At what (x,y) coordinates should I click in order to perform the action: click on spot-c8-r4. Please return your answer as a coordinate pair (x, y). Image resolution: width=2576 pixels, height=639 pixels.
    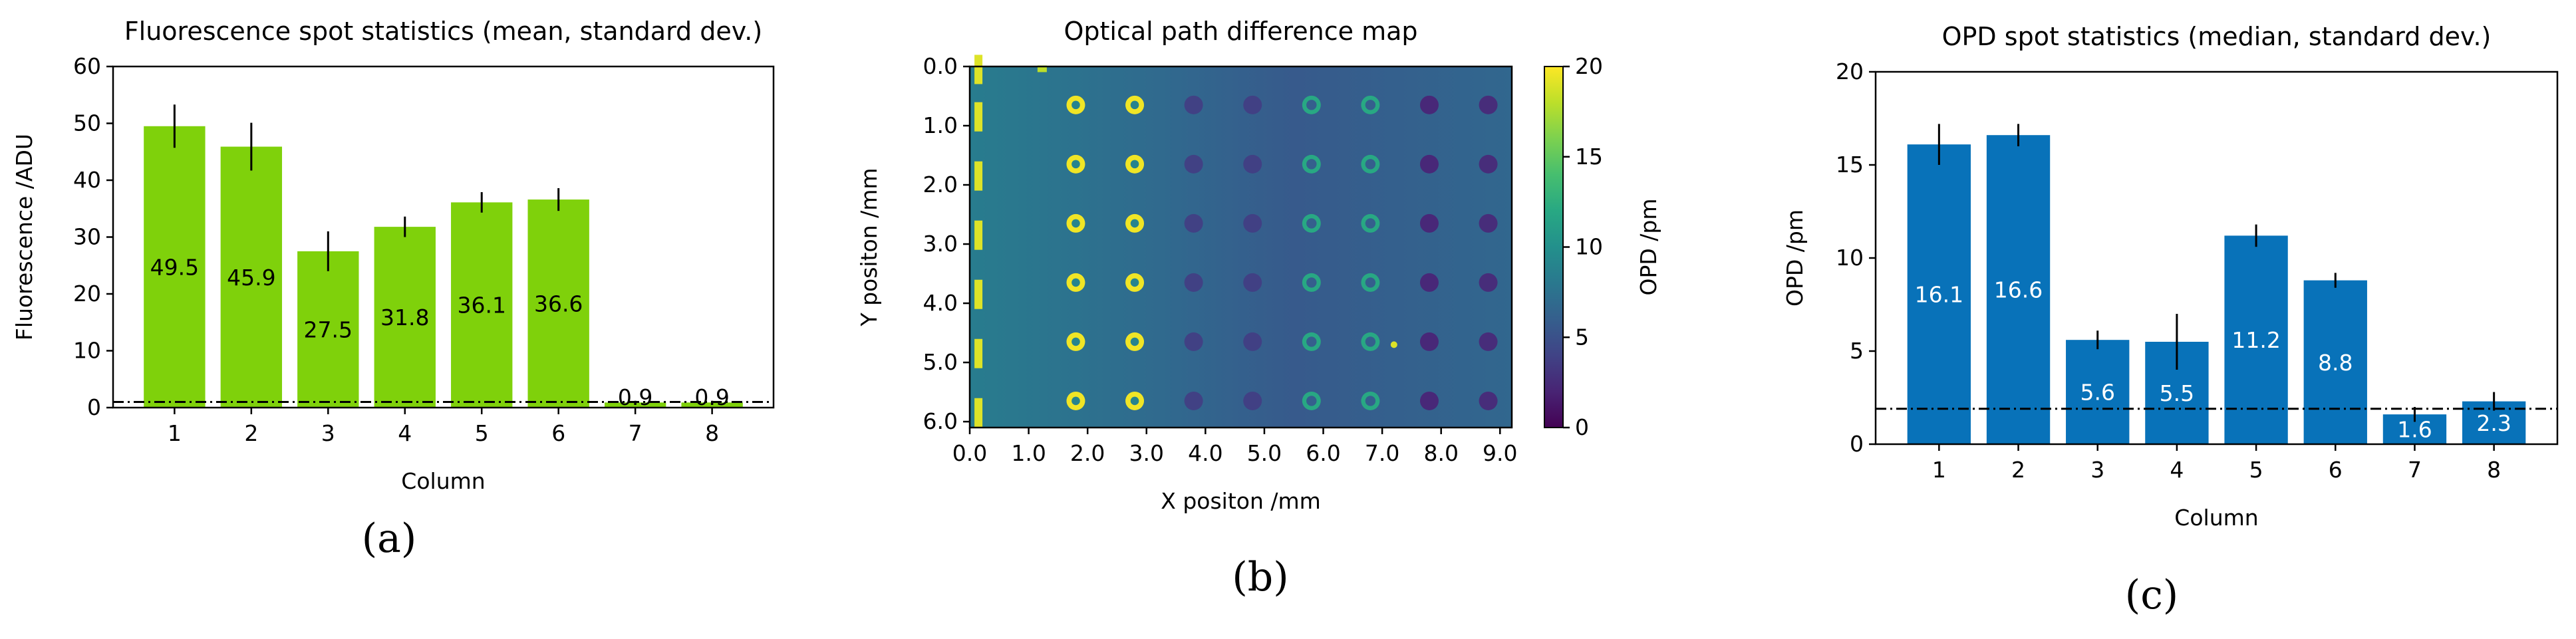
    Looking at the image, I should click on (1489, 282).